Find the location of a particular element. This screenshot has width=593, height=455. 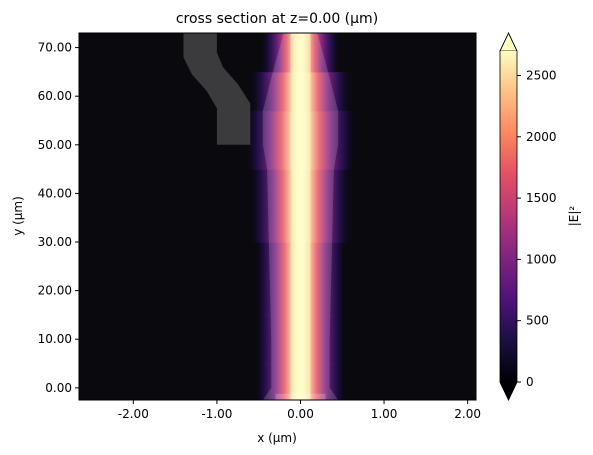

colorbar: 0 500 1000 1500 2000 2500 |E|² is located at coordinates (540, 216).